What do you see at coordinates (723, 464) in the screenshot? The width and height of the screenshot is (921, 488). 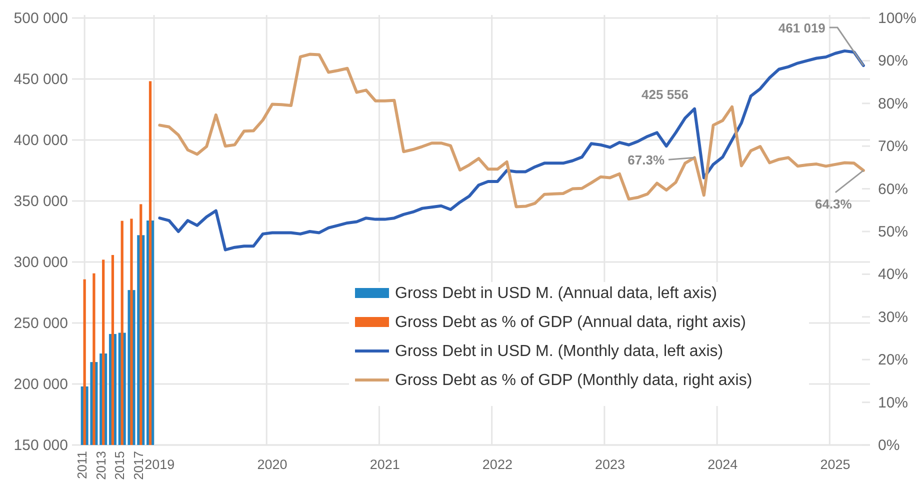 I see `x-tick-label: 2024` at bounding box center [723, 464].